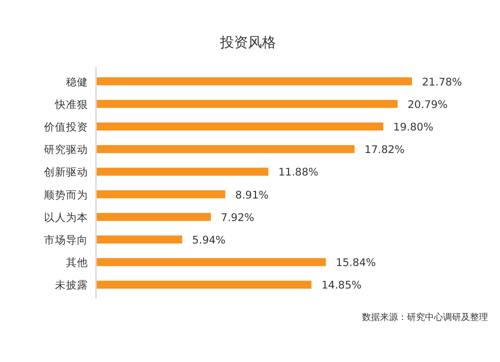 The width and height of the screenshot is (500, 362). Describe the element at coordinates (66, 195) in the screenshot. I see `y-tick-label: 顺势而为` at that location.